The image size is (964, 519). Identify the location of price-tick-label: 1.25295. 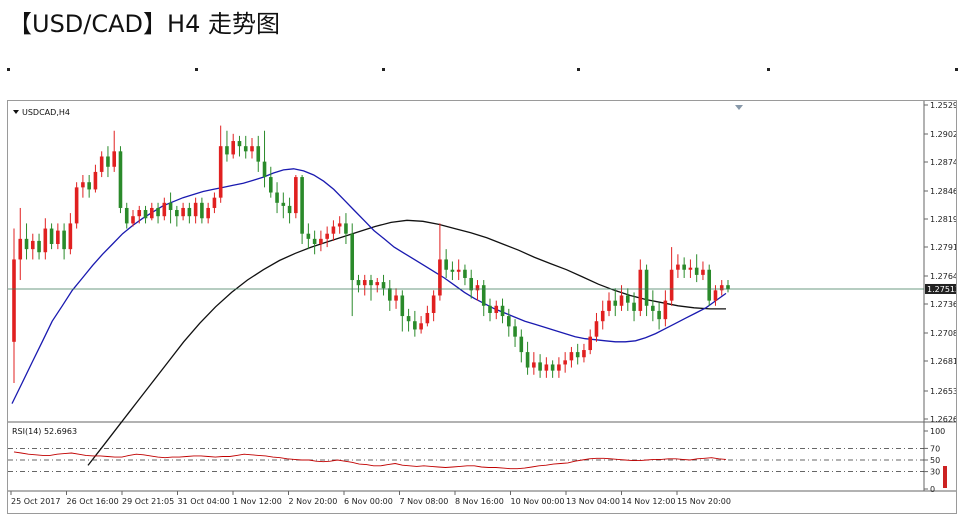
(943, 105).